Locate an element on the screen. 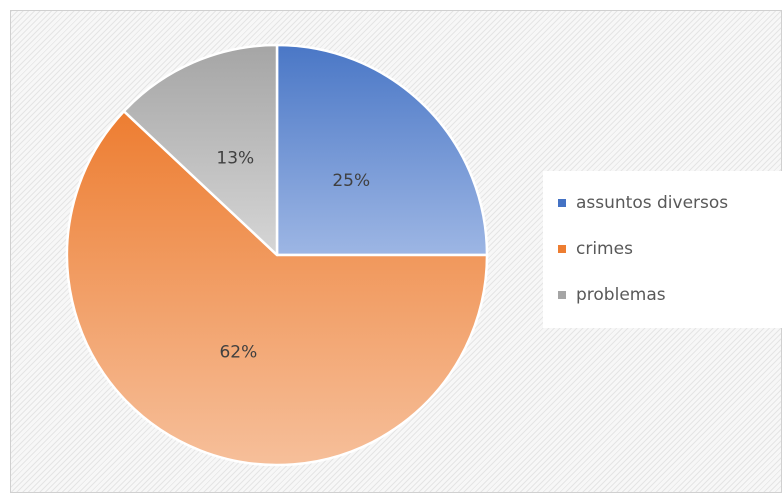  chart-legend: assuntos diversos crimes problemas is located at coordinates (663, 249).